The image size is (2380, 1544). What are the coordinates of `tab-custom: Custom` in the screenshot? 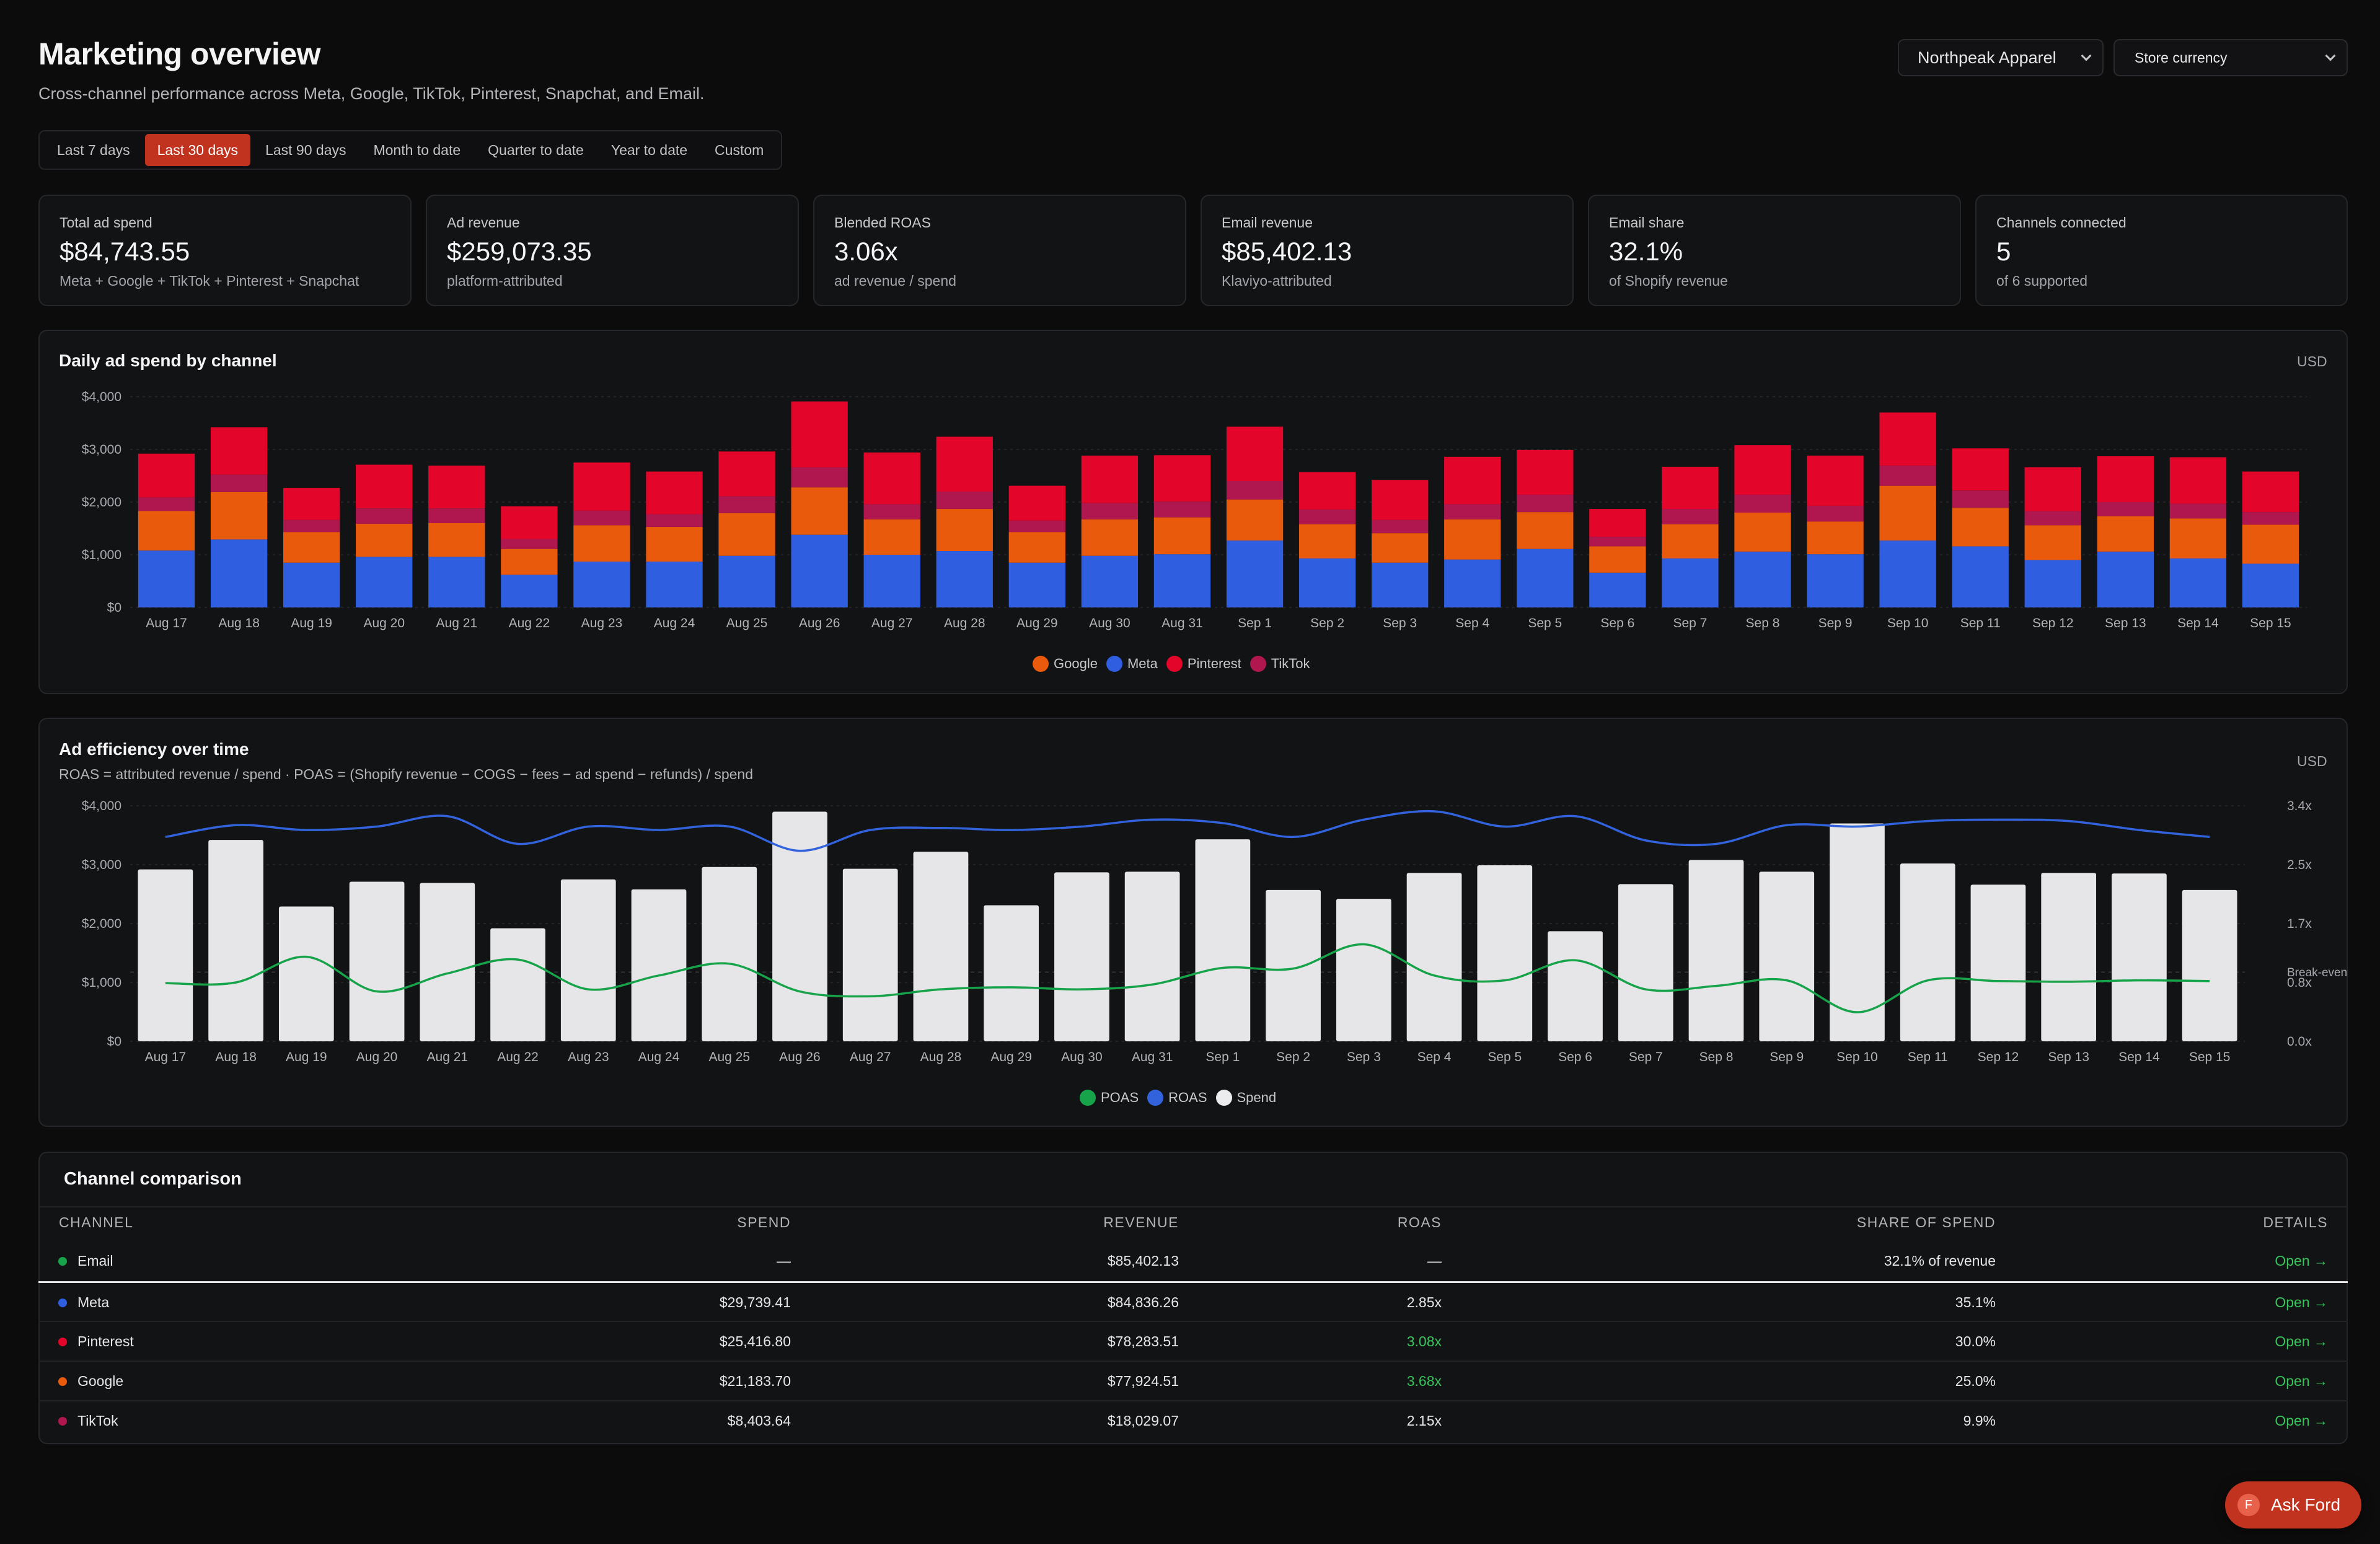 It's located at (739, 149).